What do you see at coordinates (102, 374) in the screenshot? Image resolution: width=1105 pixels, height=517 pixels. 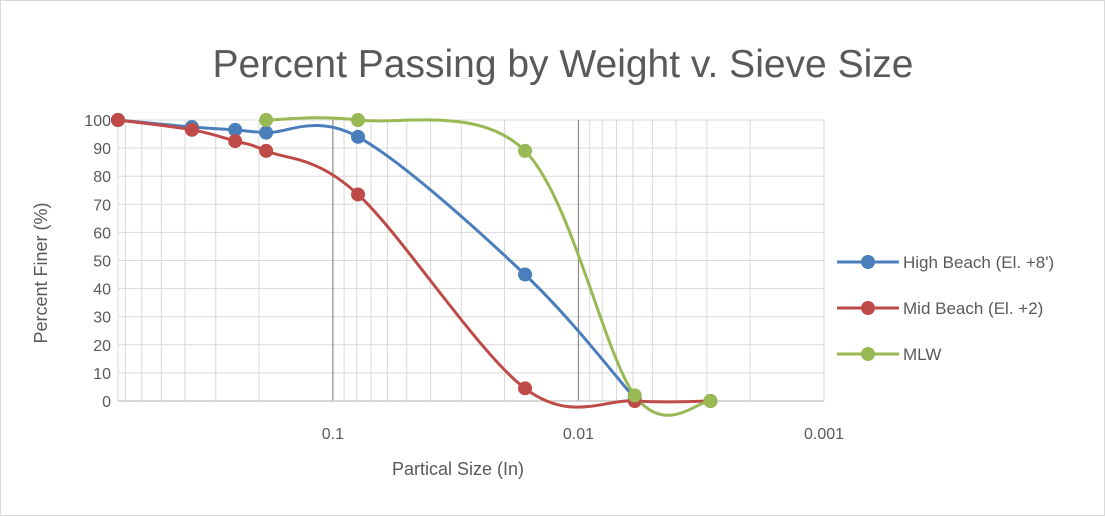 I see `y-tick-label: 10` at bounding box center [102, 374].